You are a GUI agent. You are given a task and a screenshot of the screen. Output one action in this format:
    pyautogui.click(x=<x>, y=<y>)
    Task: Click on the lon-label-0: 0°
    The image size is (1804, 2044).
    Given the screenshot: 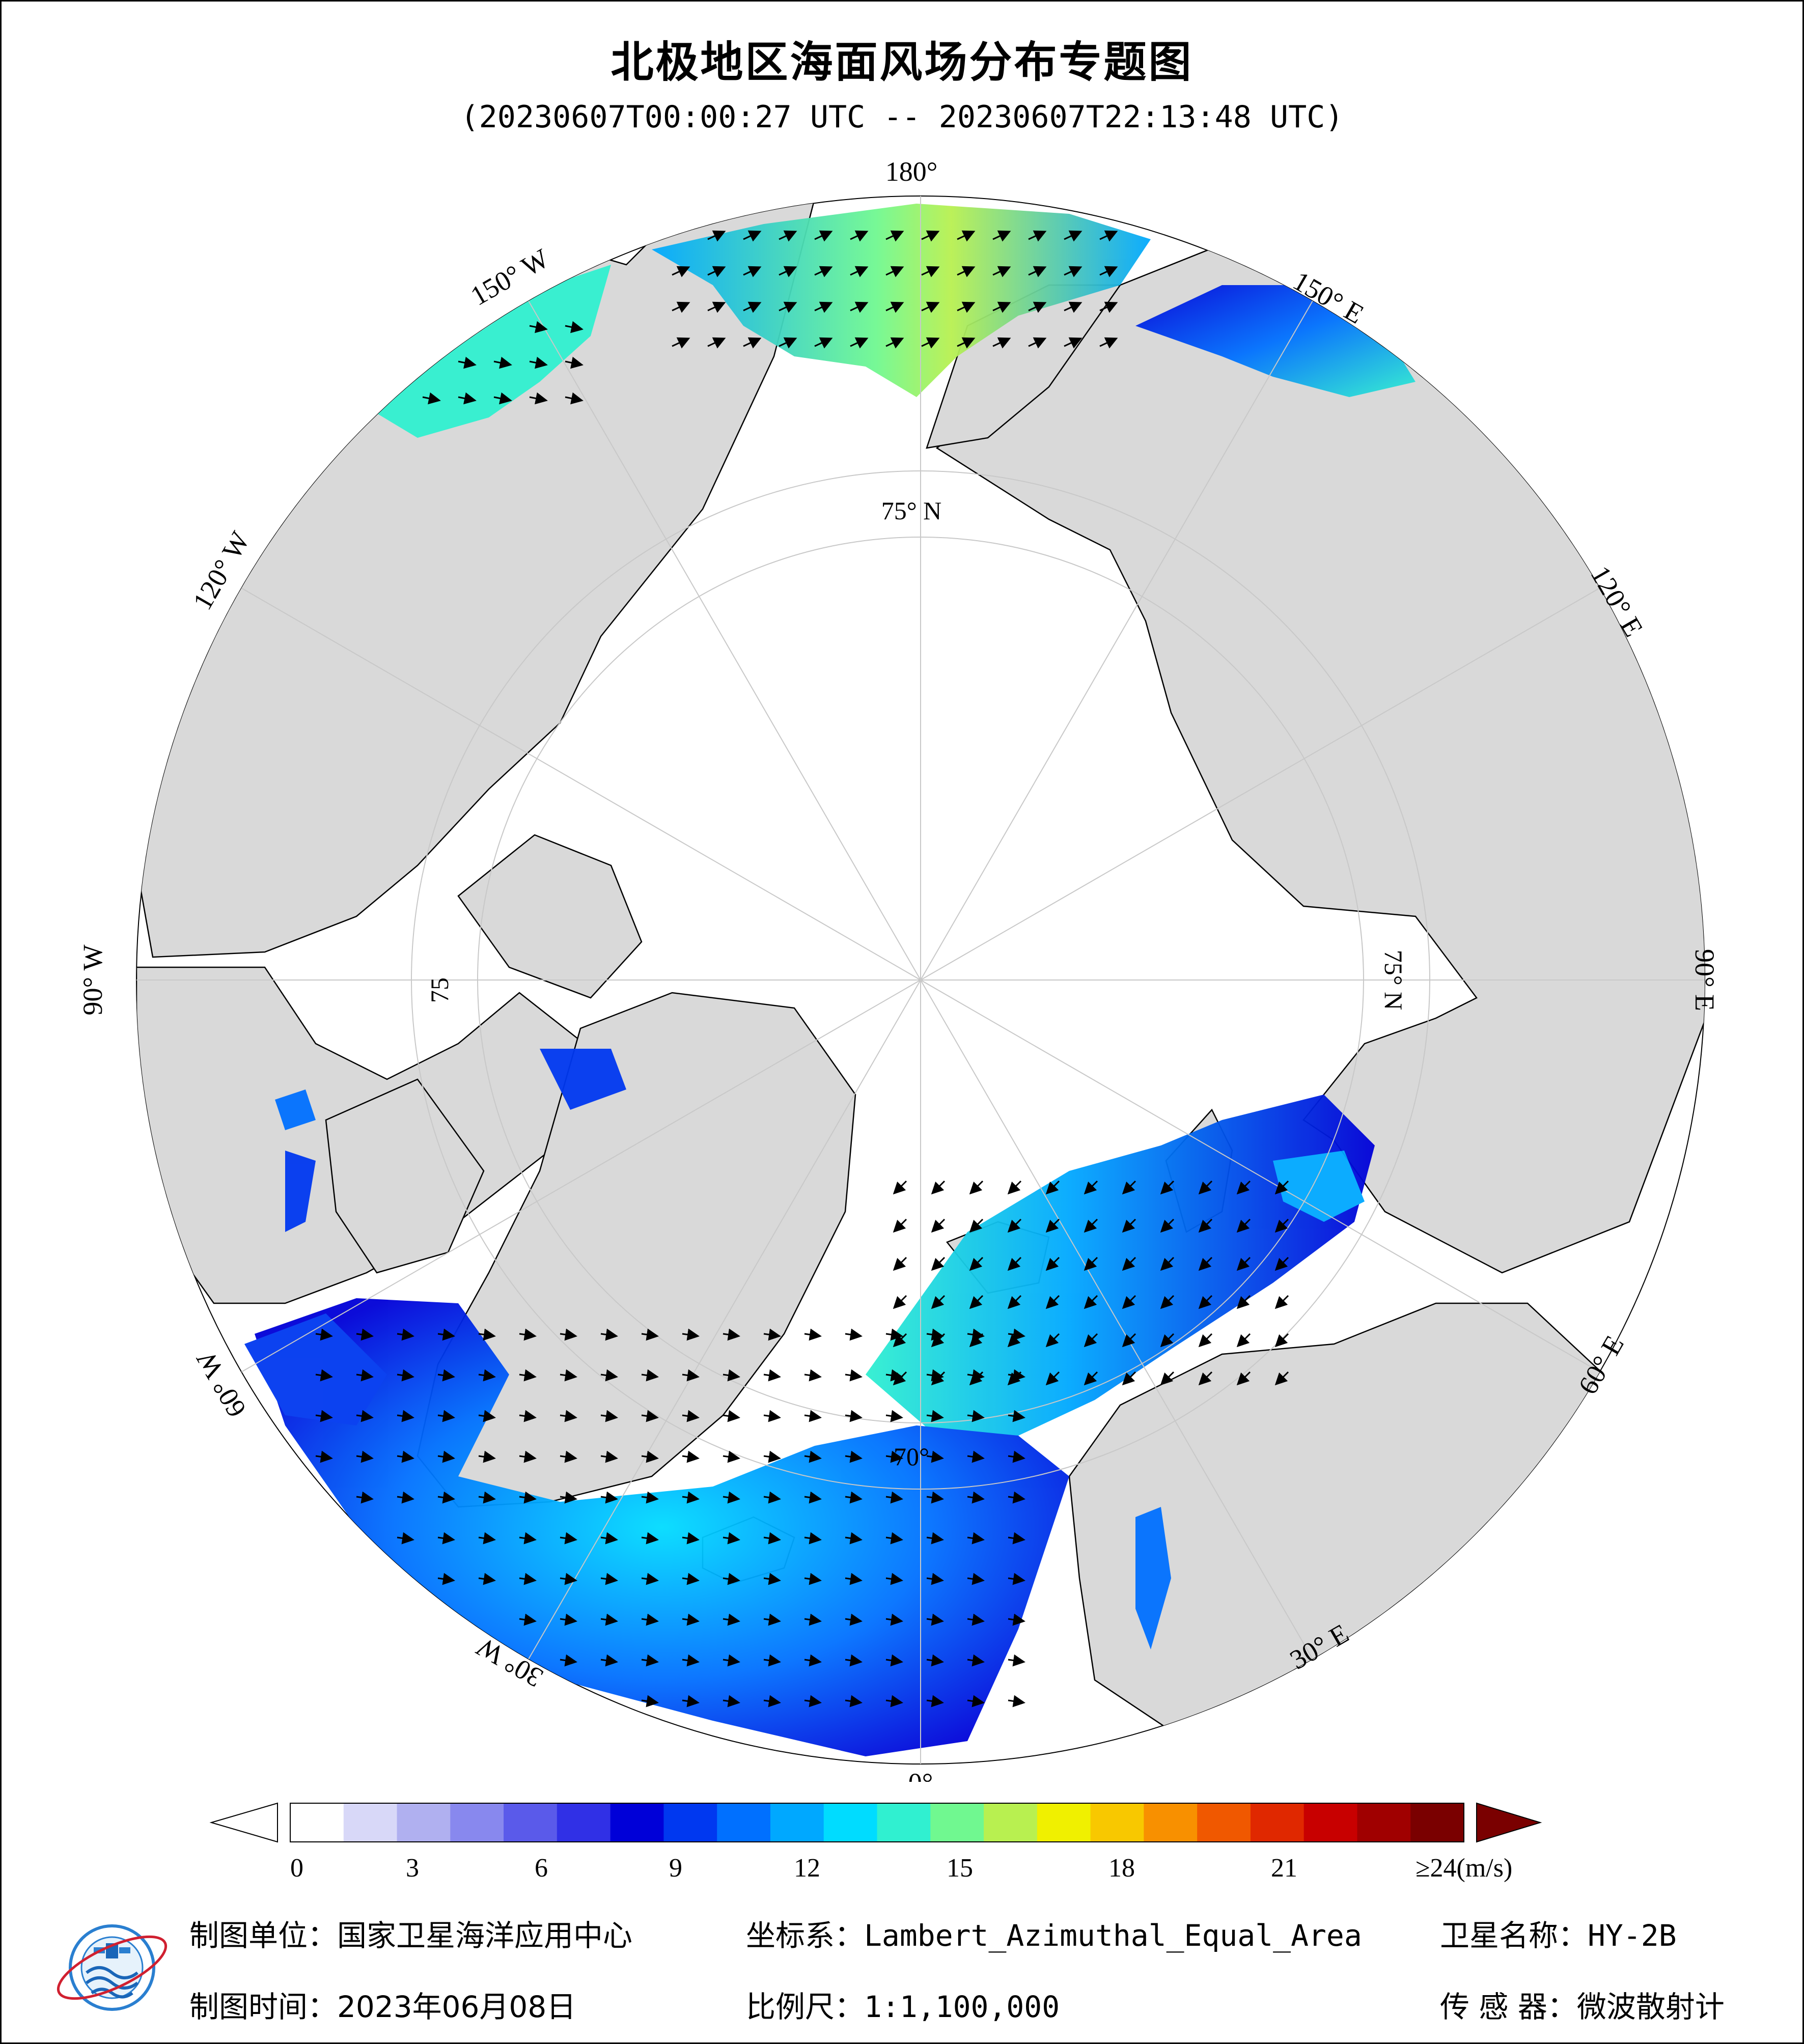 What is the action you would take?
    pyautogui.click(x=920, y=1775)
    